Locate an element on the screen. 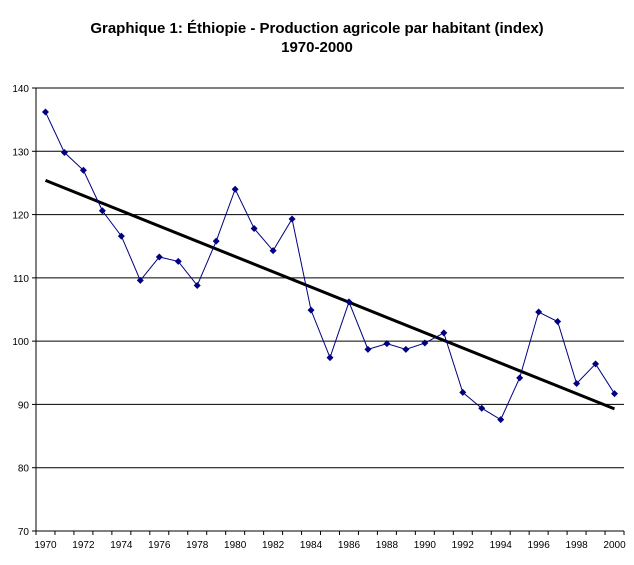 This screenshot has width=634, height=565. y-tick-label: 130 is located at coordinates (20, 152).